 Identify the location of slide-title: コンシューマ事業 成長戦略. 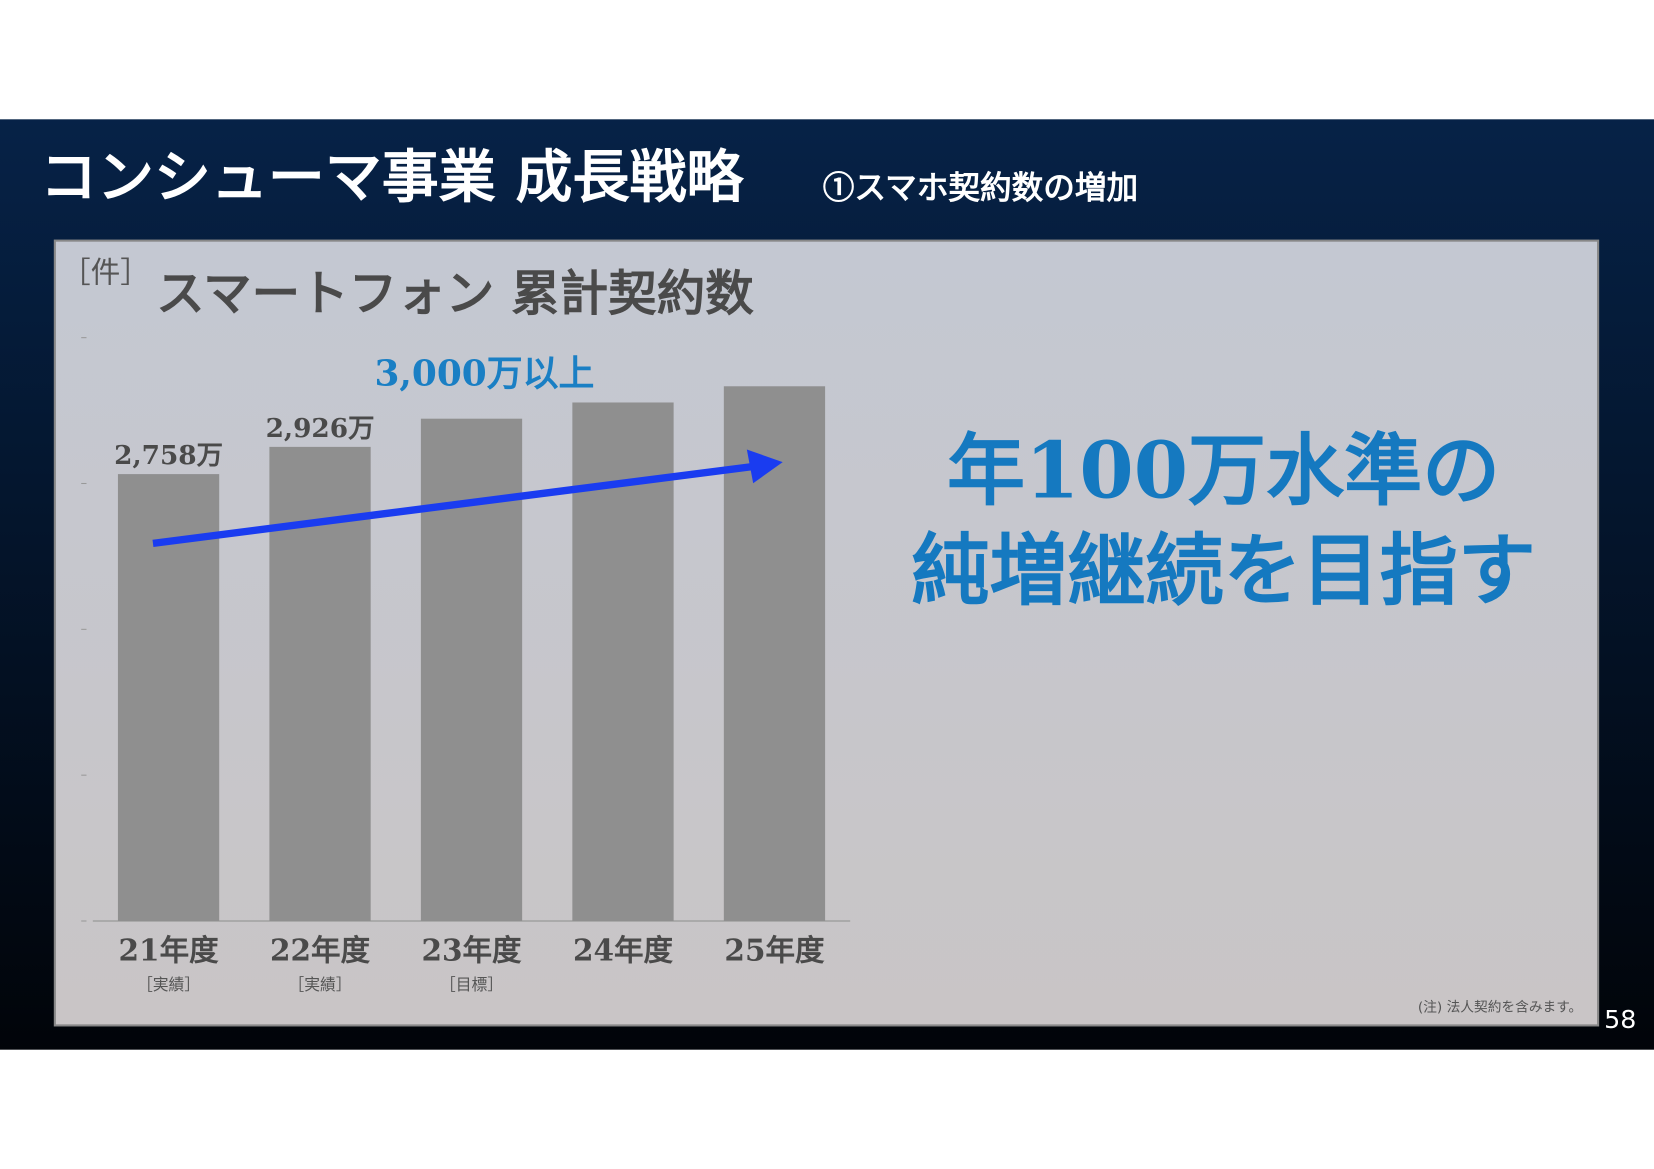
(392, 178).